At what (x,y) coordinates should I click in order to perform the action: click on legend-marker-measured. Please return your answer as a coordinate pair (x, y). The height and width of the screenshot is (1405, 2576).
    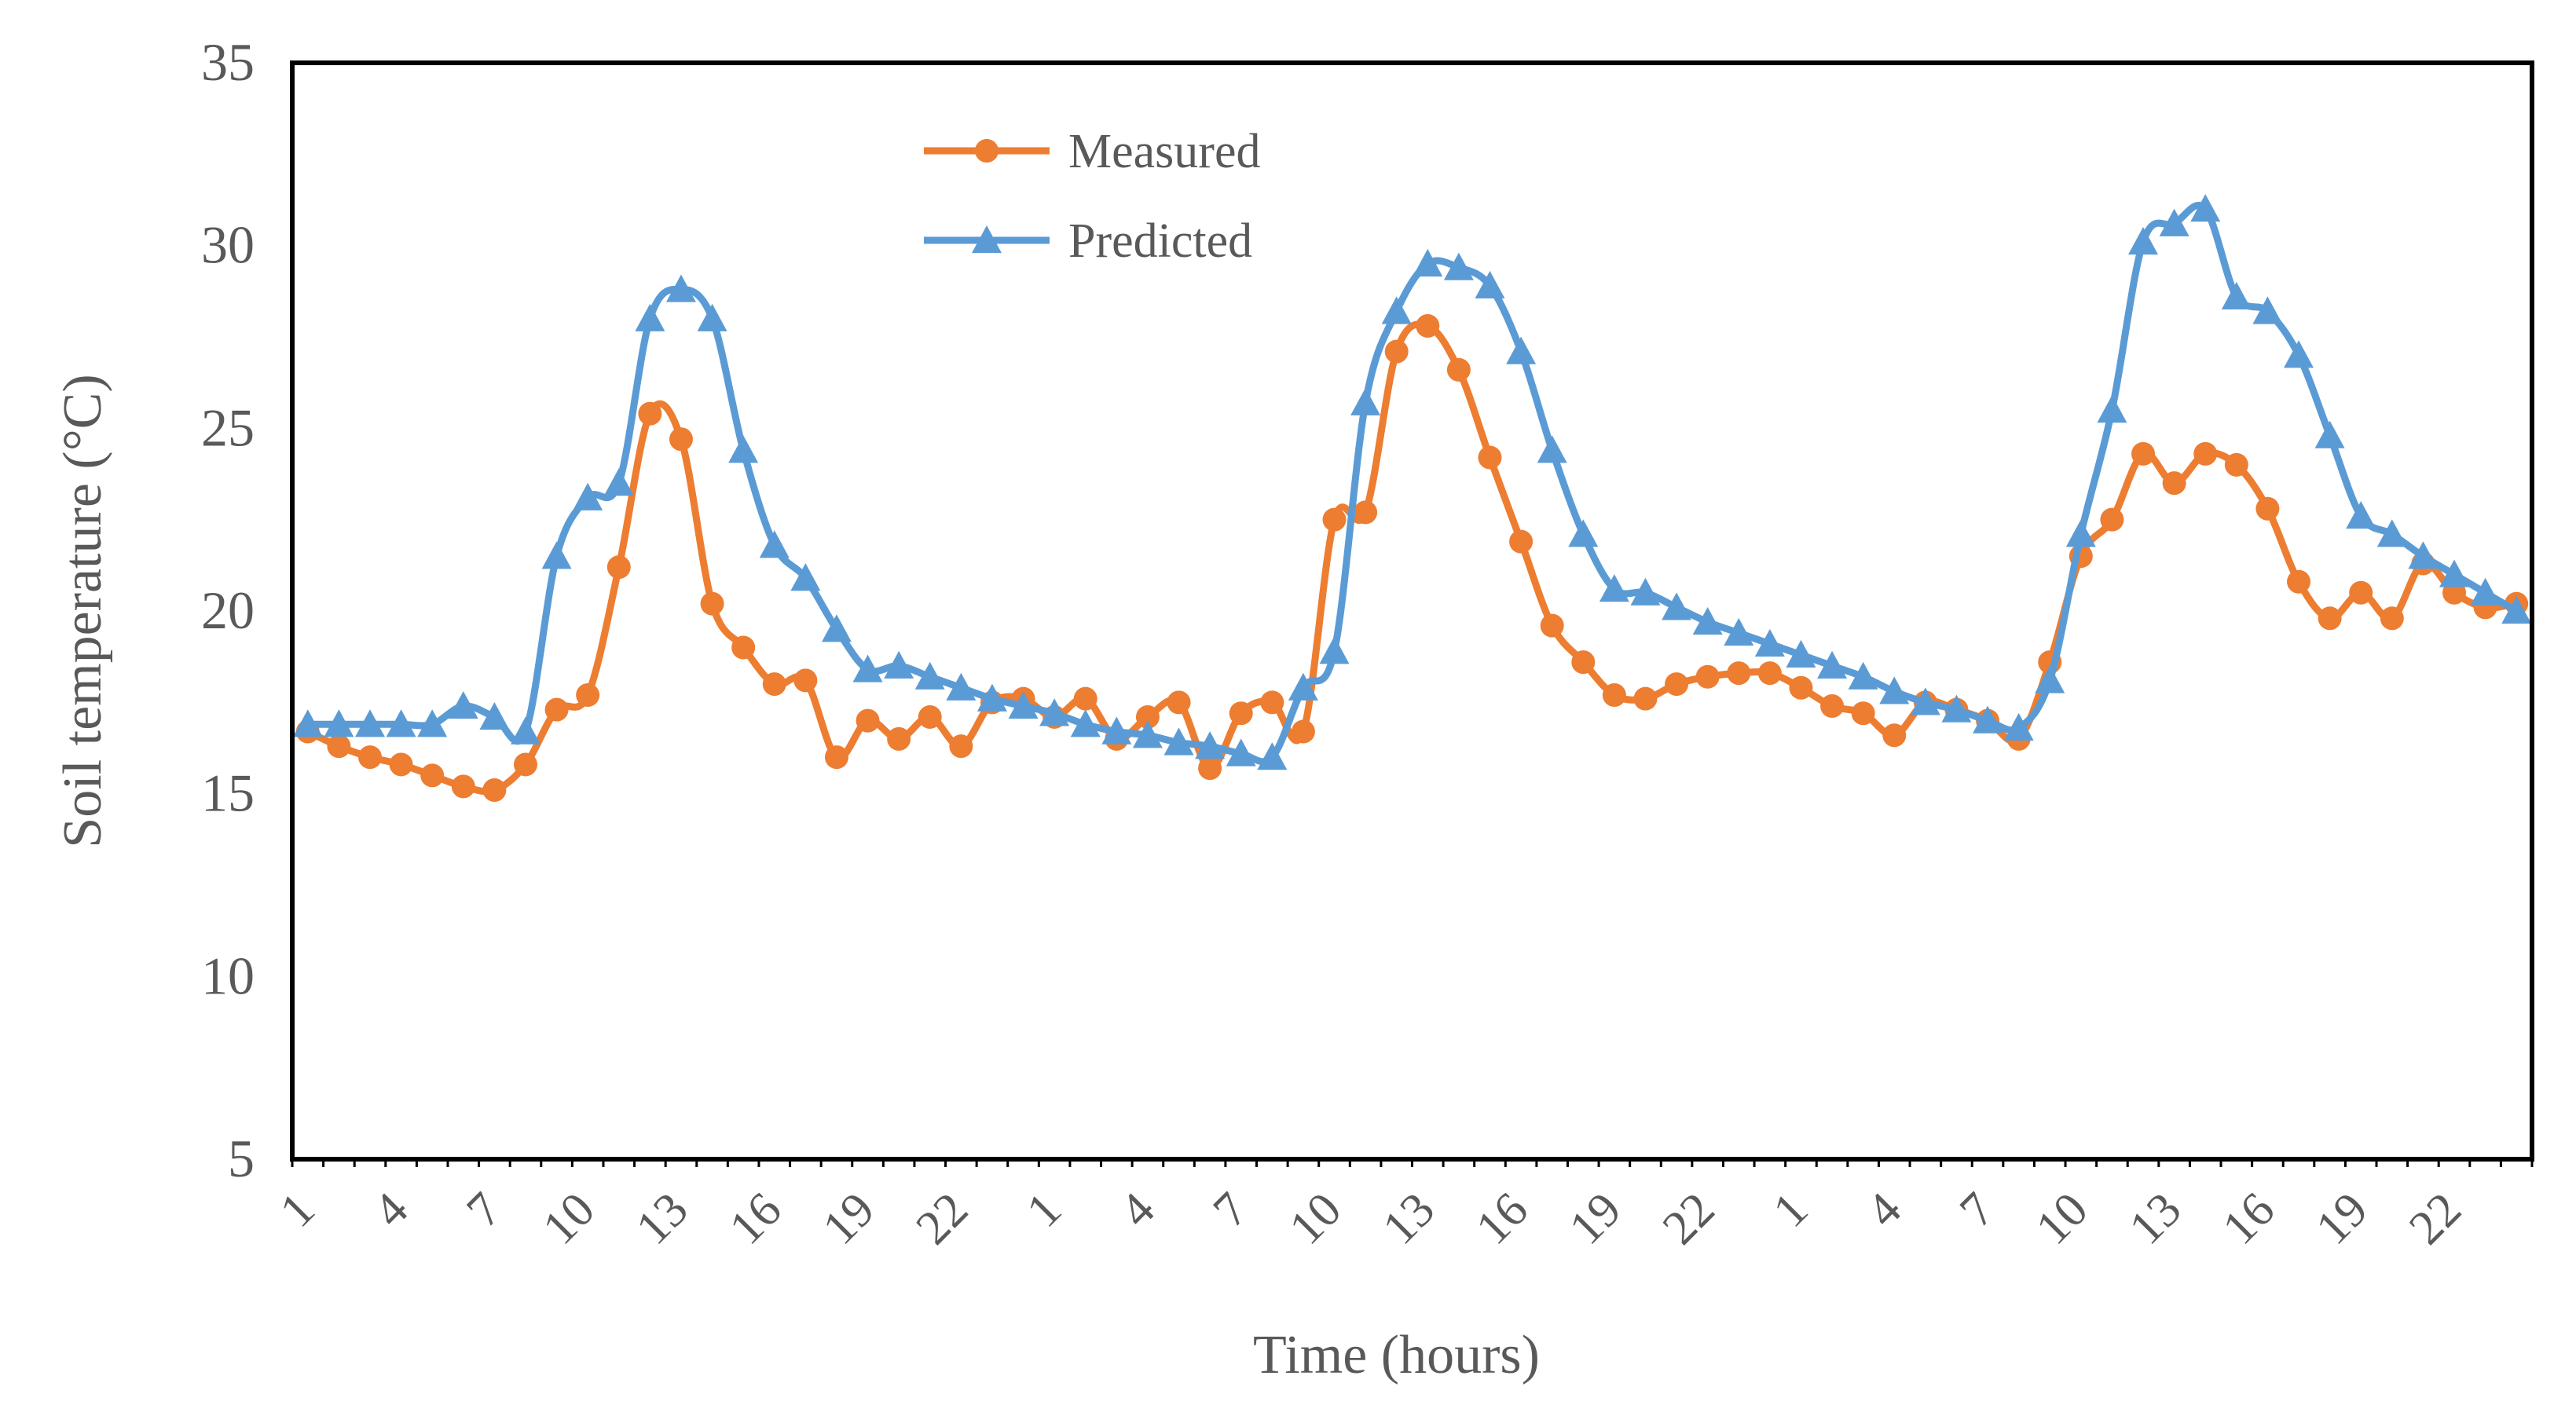
    Looking at the image, I should click on (987, 151).